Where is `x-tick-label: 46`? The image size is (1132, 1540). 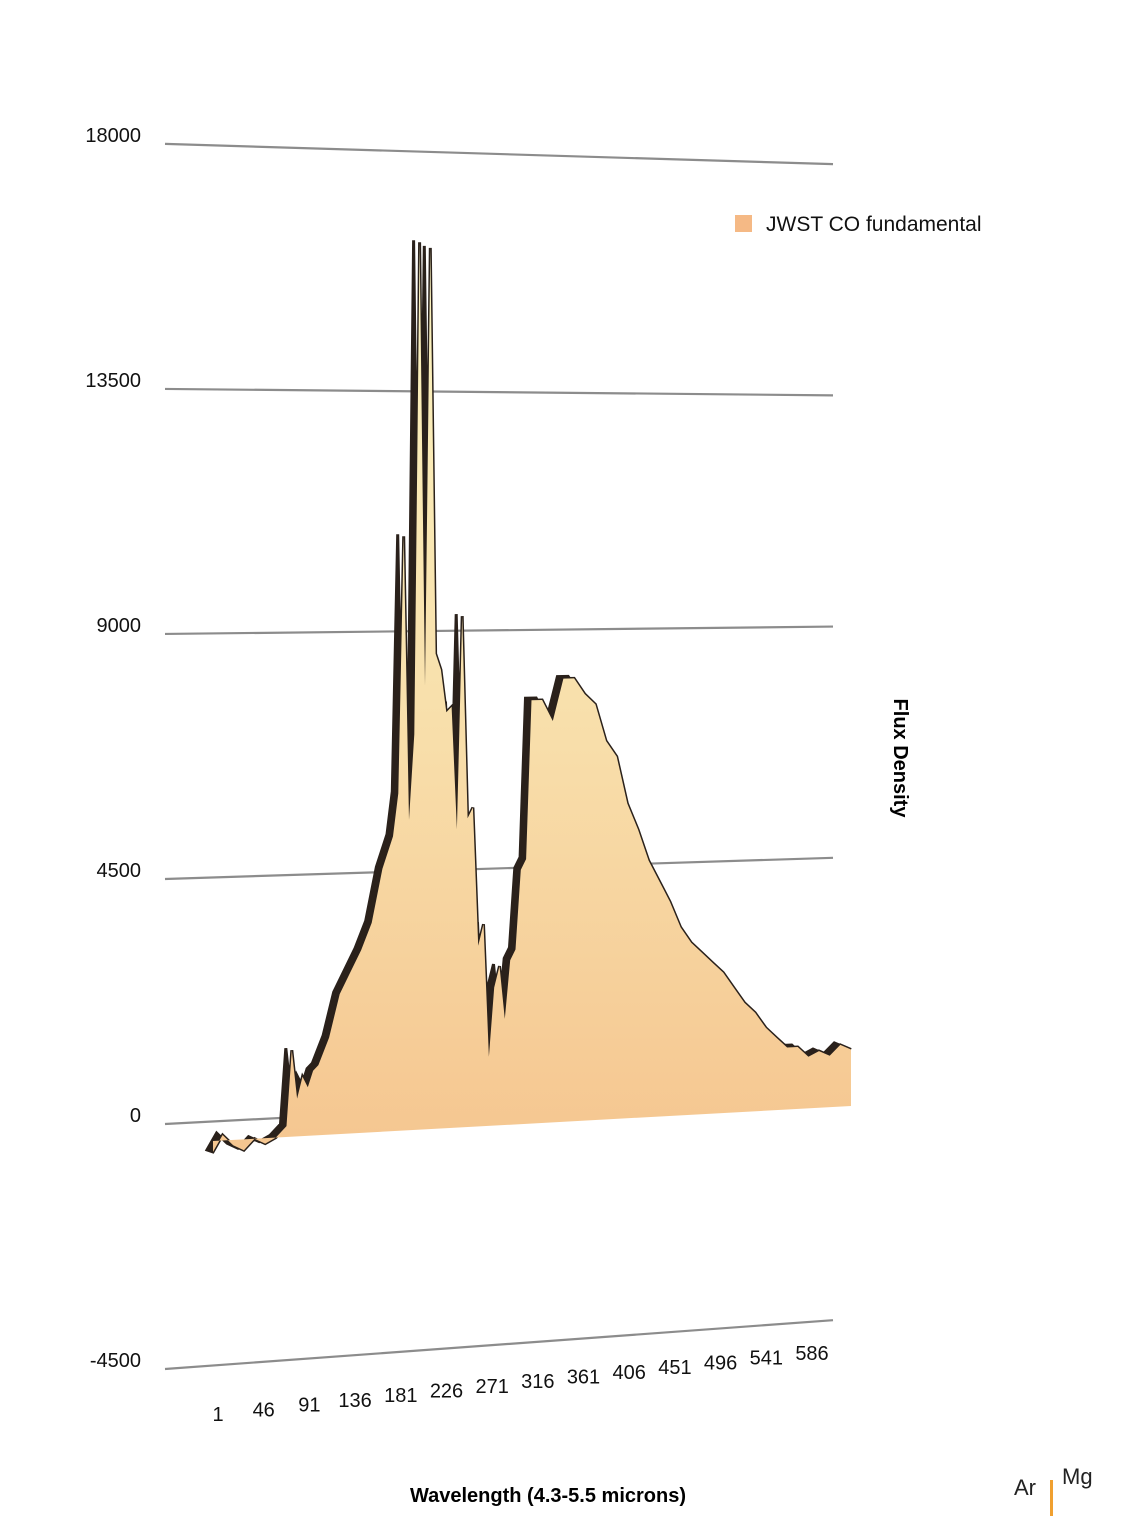
x-tick-label: 46 is located at coordinates (264, 1410).